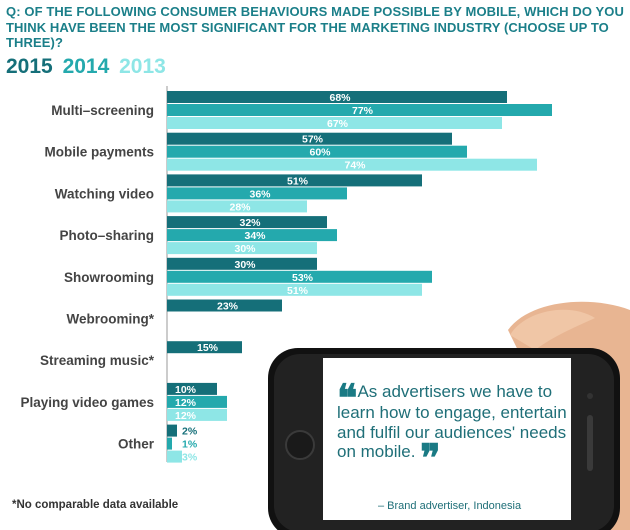 The image size is (630, 530). What do you see at coordinates (590, 396) in the screenshot?
I see `phone-camera` at bounding box center [590, 396].